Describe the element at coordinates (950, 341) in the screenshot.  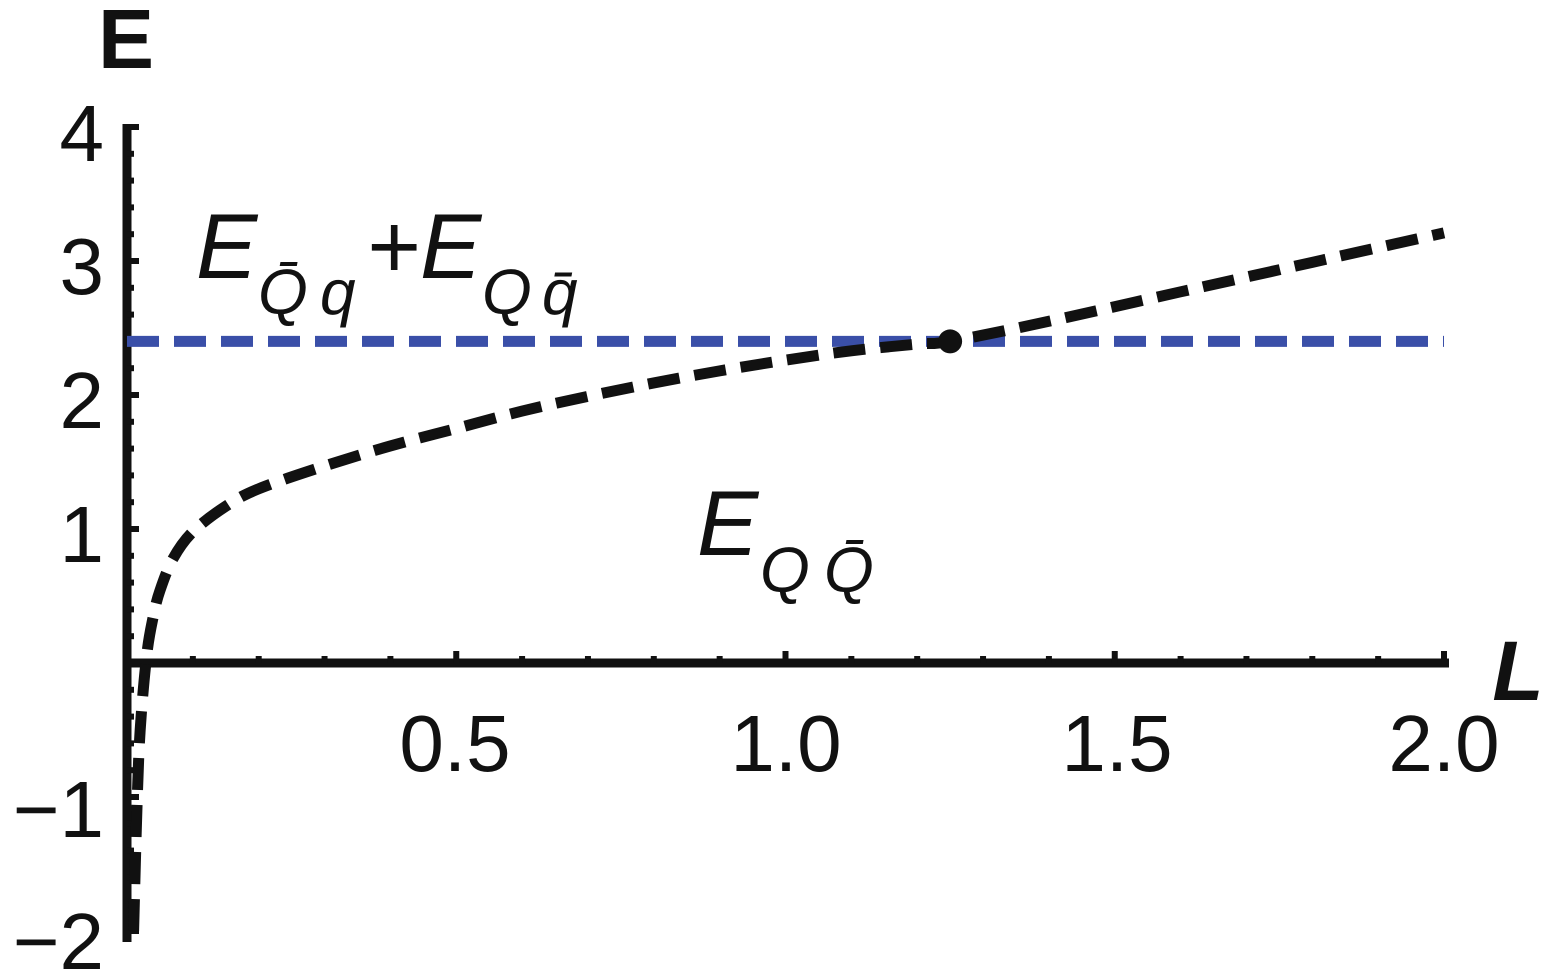
I see `intersection-point` at that location.